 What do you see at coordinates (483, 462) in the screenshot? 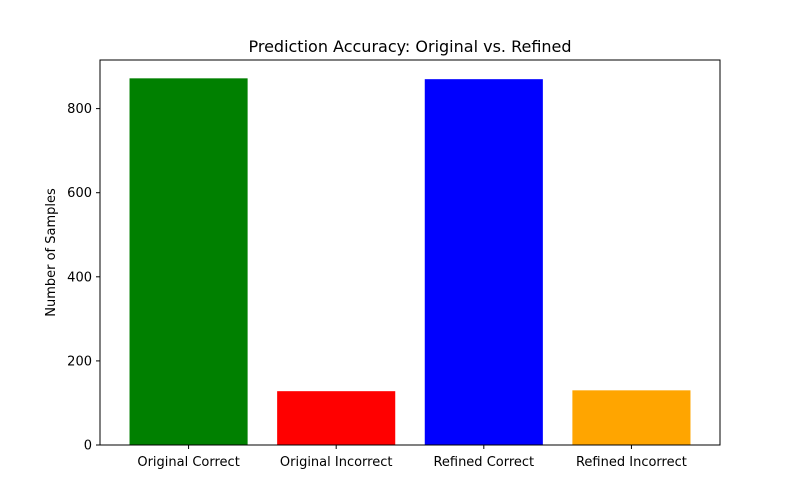
I see `x-tick-label: Refined Correct` at bounding box center [483, 462].